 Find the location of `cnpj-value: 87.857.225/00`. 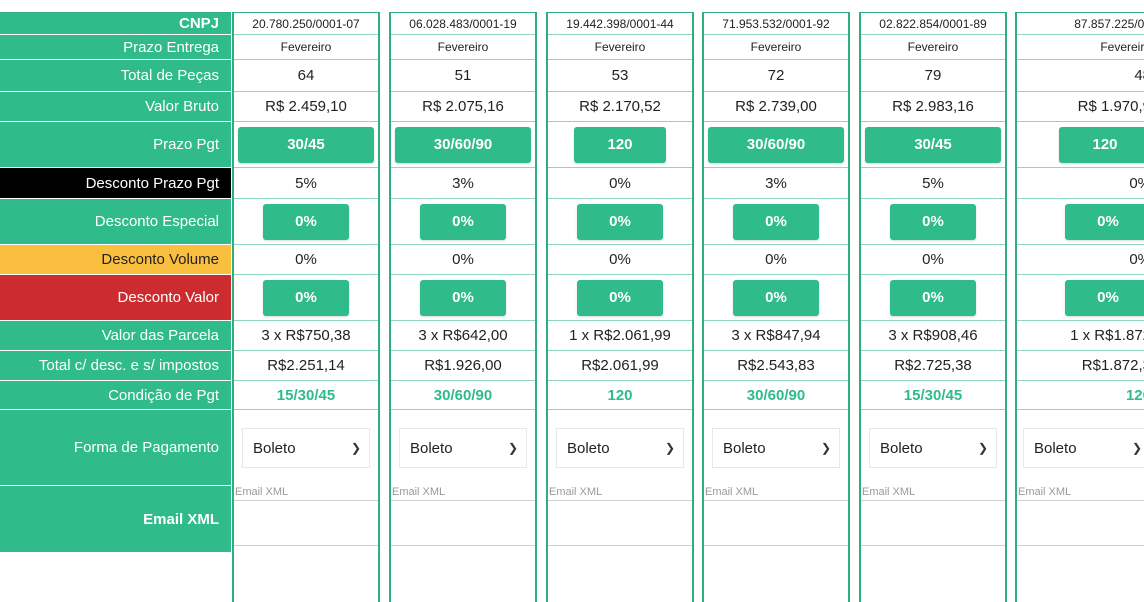

cnpj-value: 87.857.225/00 is located at coordinates (1080, 24).